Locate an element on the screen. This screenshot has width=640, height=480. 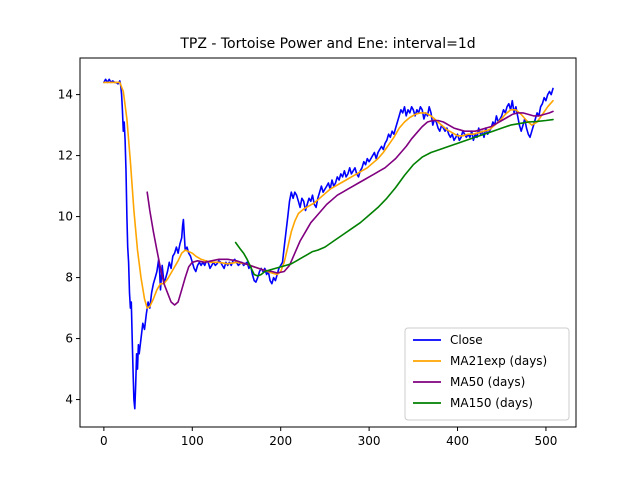
x-tick-label: 400 is located at coordinates (457, 441).